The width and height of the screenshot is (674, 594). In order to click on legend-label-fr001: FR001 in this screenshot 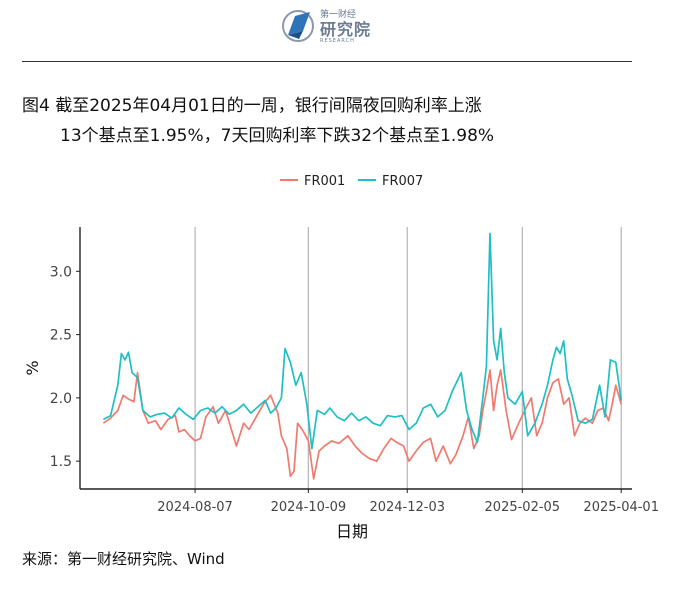, I will do `click(324, 181)`.